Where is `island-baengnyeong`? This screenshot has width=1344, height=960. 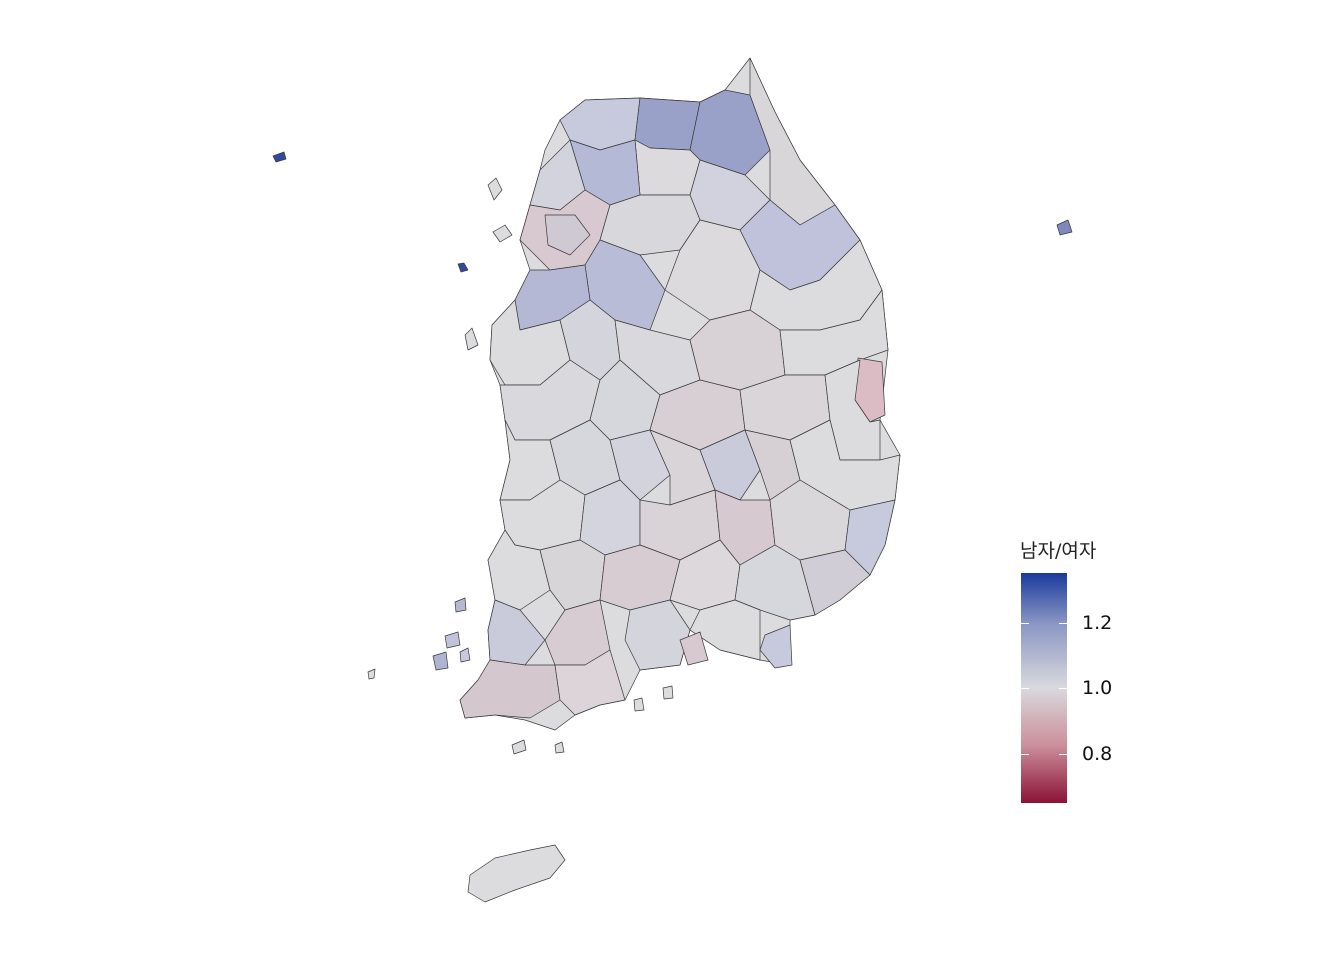 island-baengnyeong is located at coordinates (279, 157).